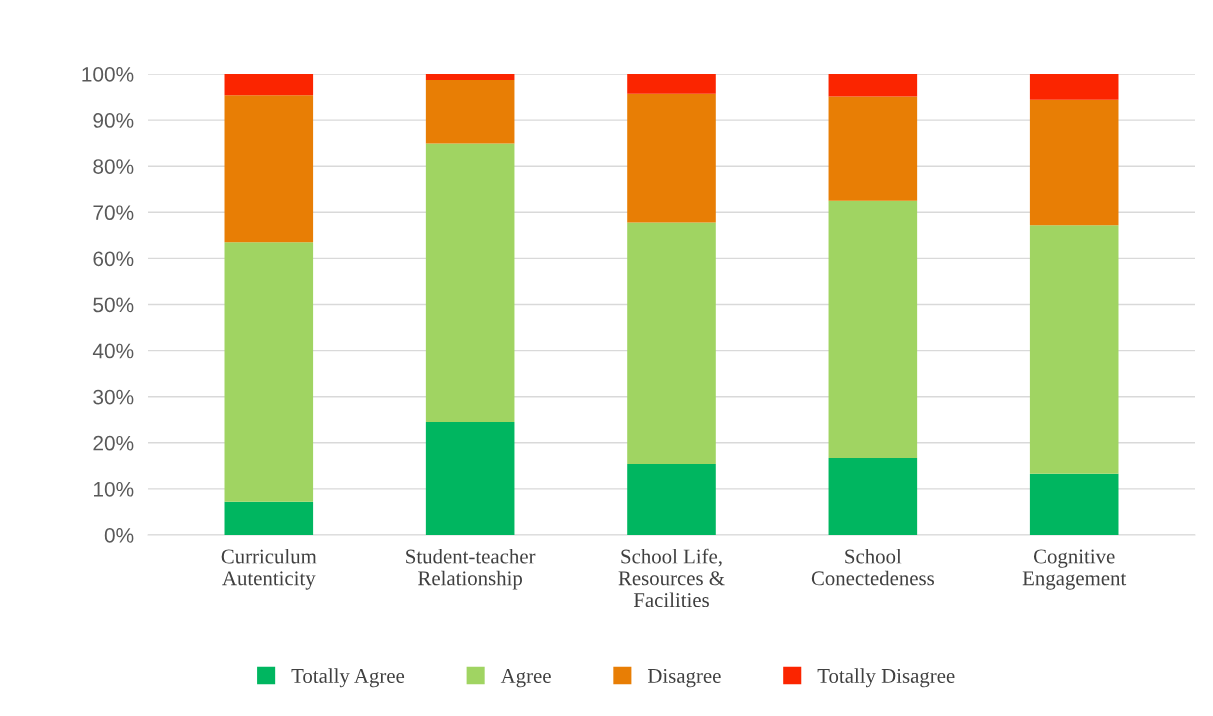 The image size is (1213, 716). I want to click on x-tick-label: Student-teacher Relationship, so click(471, 569).